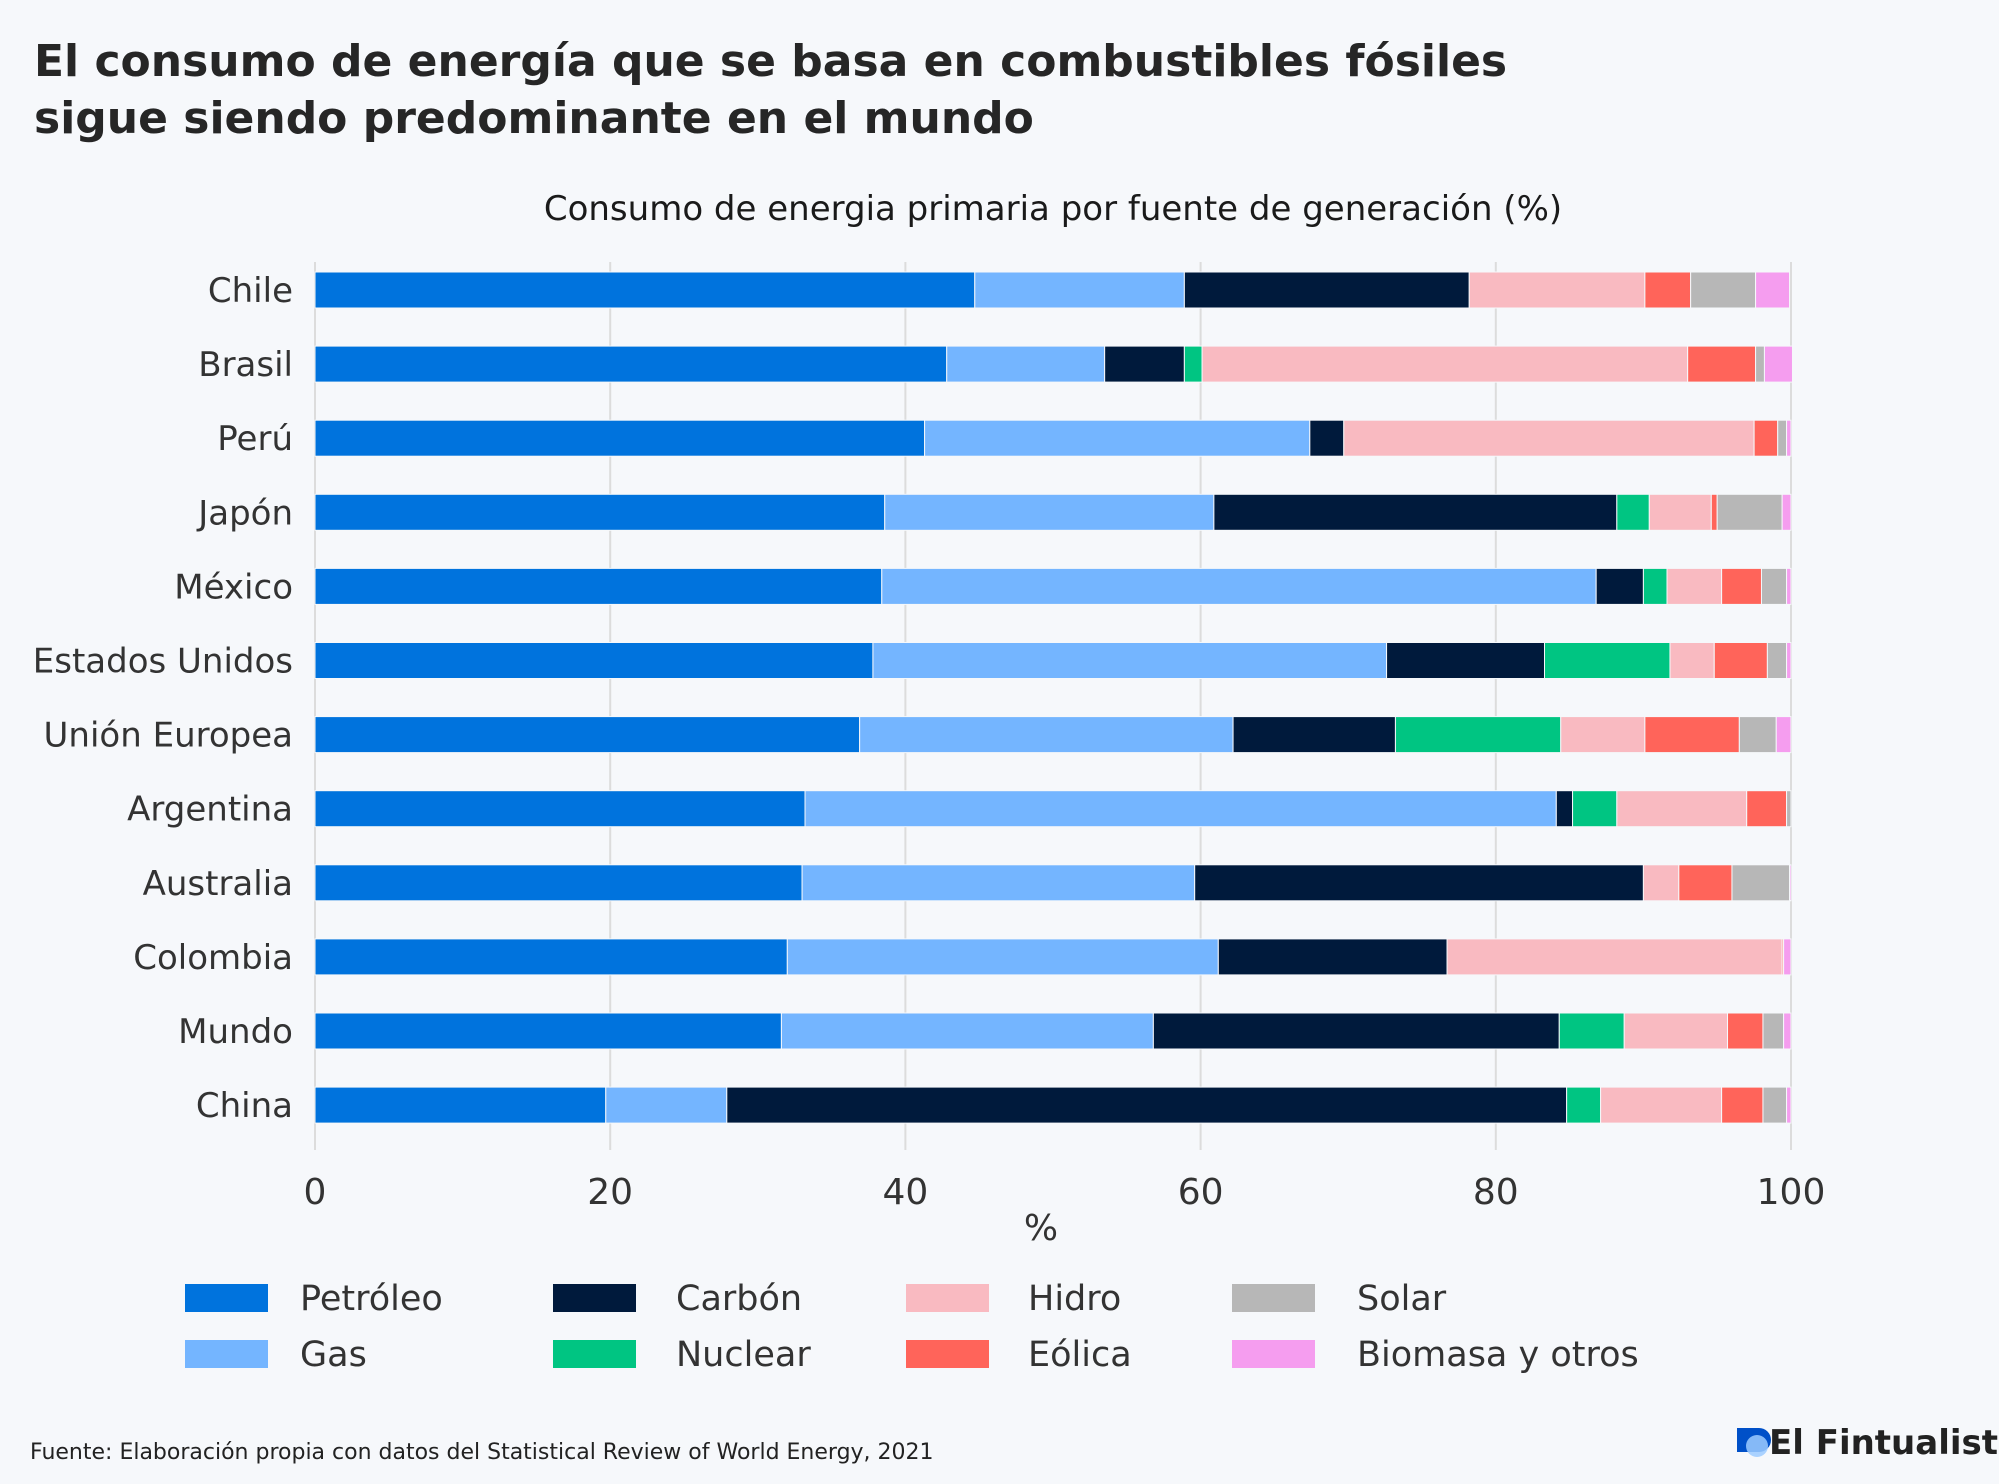 This screenshot has height=1484, width=1999. What do you see at coordinates (244, 513) in the screenshot?
I see `category-label: Japón` at bounding box center [244, 513].